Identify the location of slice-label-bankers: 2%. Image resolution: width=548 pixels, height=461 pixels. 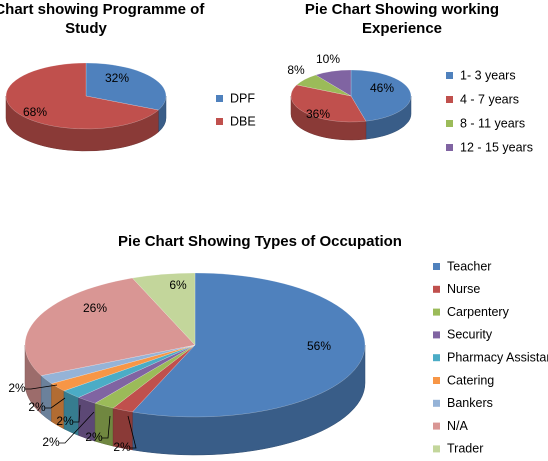
(17, 388).